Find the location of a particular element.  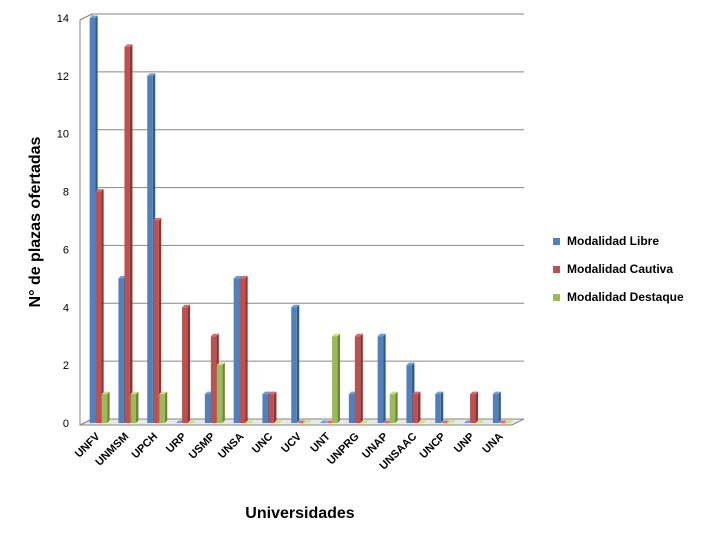

x-tick-label: USMP is located at coordinates (202, 446).